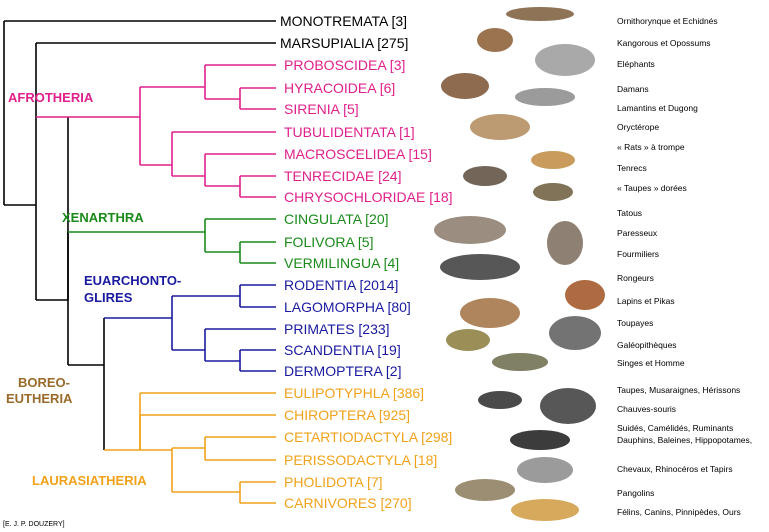  Describe the element at coordinates (652, 188) in the screenshot. I see `common-name: « Taupes » dorées` at that location.